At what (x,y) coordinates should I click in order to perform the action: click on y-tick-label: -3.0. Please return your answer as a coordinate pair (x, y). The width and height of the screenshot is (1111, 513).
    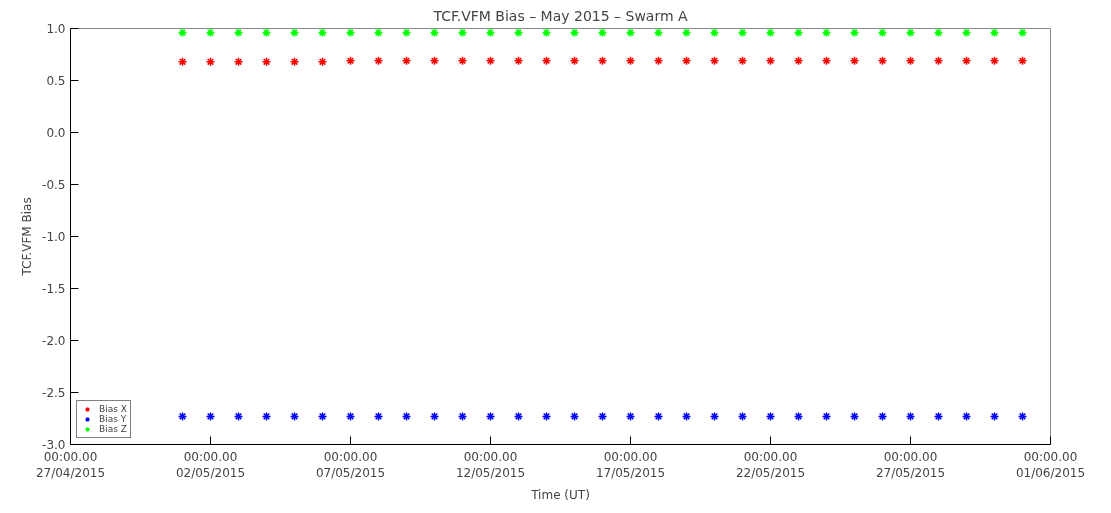
    Looking at the image, I should click on (54, 445).